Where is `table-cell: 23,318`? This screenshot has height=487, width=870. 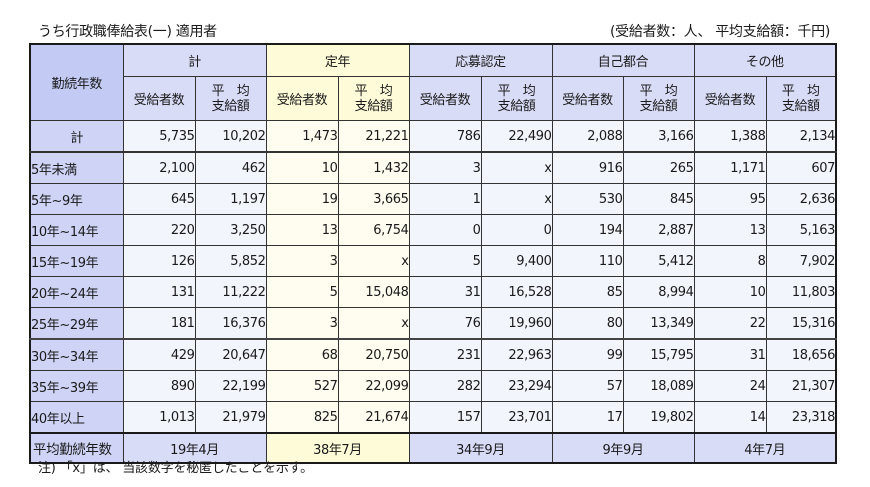 table-cell: 23,318 is located at coordinates (801, 417).